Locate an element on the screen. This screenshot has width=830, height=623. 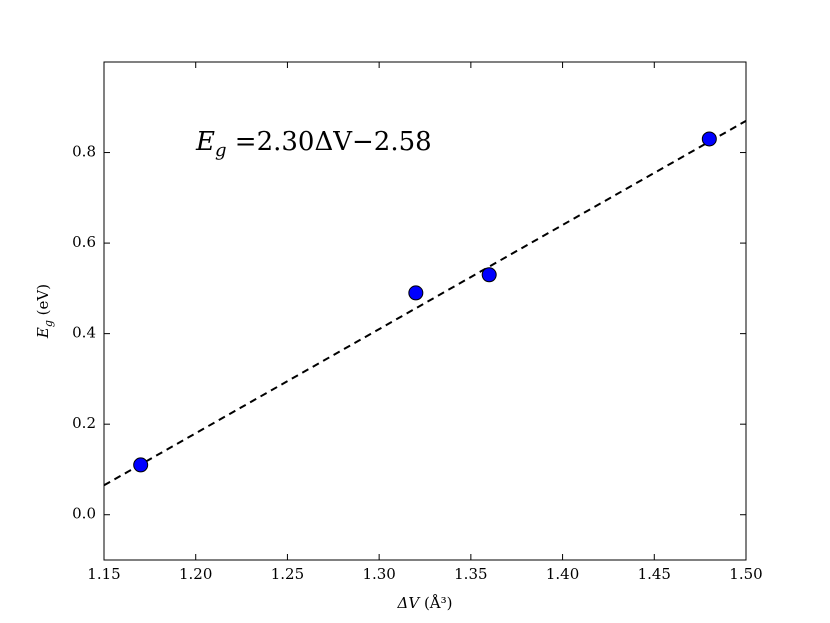
x-tick-label: 1.35 is located at coordinates (470, 574).